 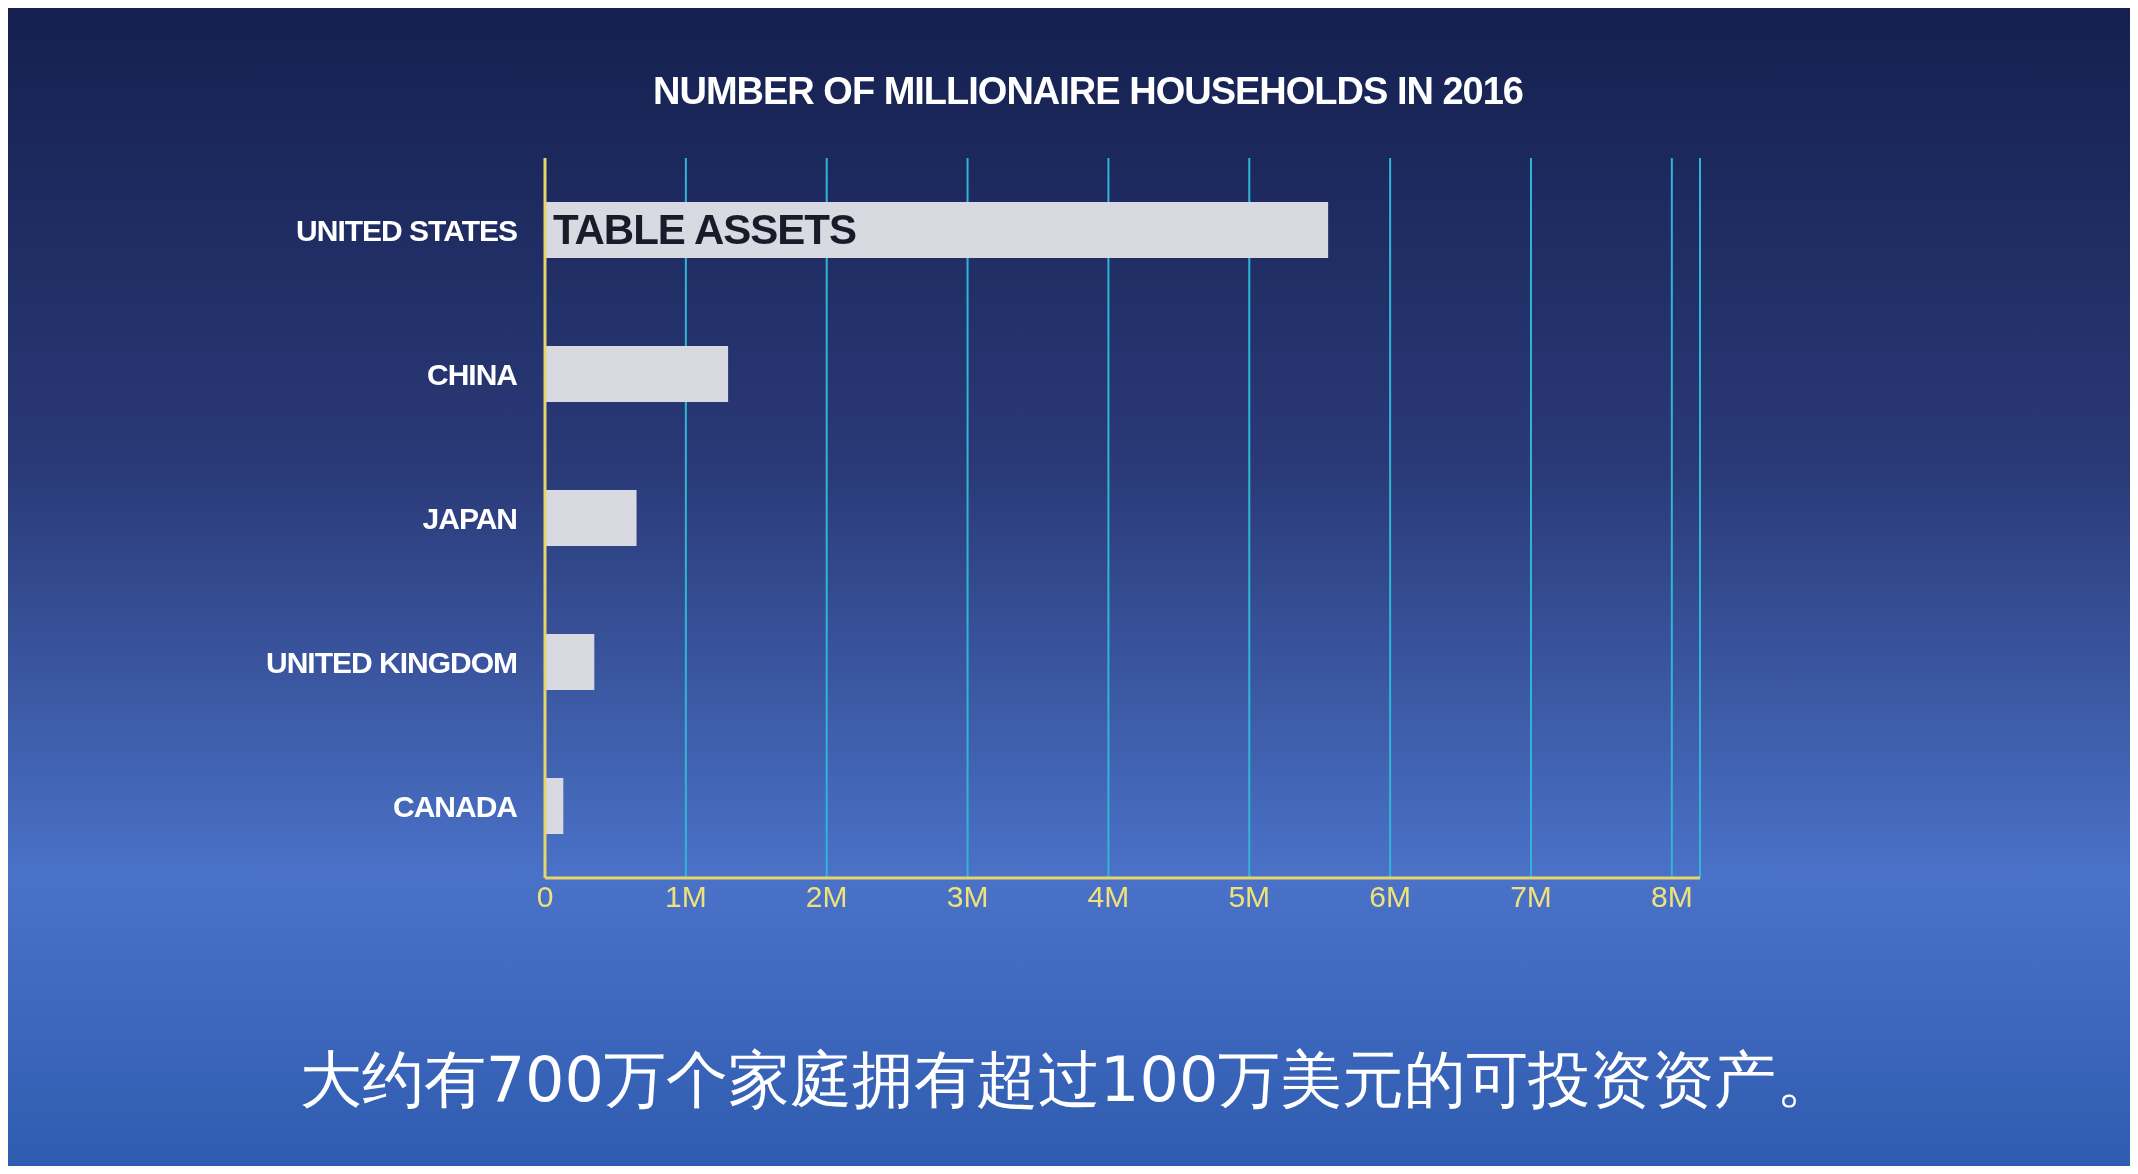 I want to click on x-tick-label: 6M, so click(x=1390, y=897).